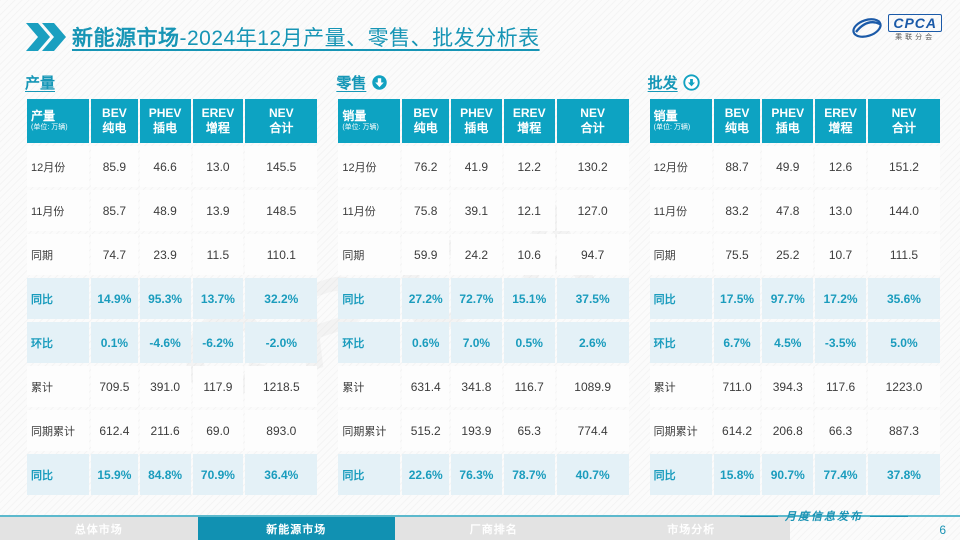 This screenshot has height=540, width=960. I want to click on tab-市场分析: 市场分析, so click(691, 529).